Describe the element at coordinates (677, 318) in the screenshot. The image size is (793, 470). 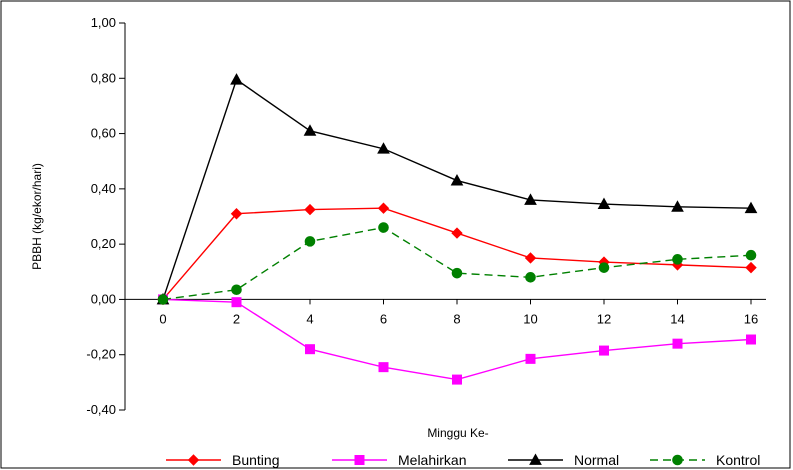
I see `x-tick-label: 14` at that location.